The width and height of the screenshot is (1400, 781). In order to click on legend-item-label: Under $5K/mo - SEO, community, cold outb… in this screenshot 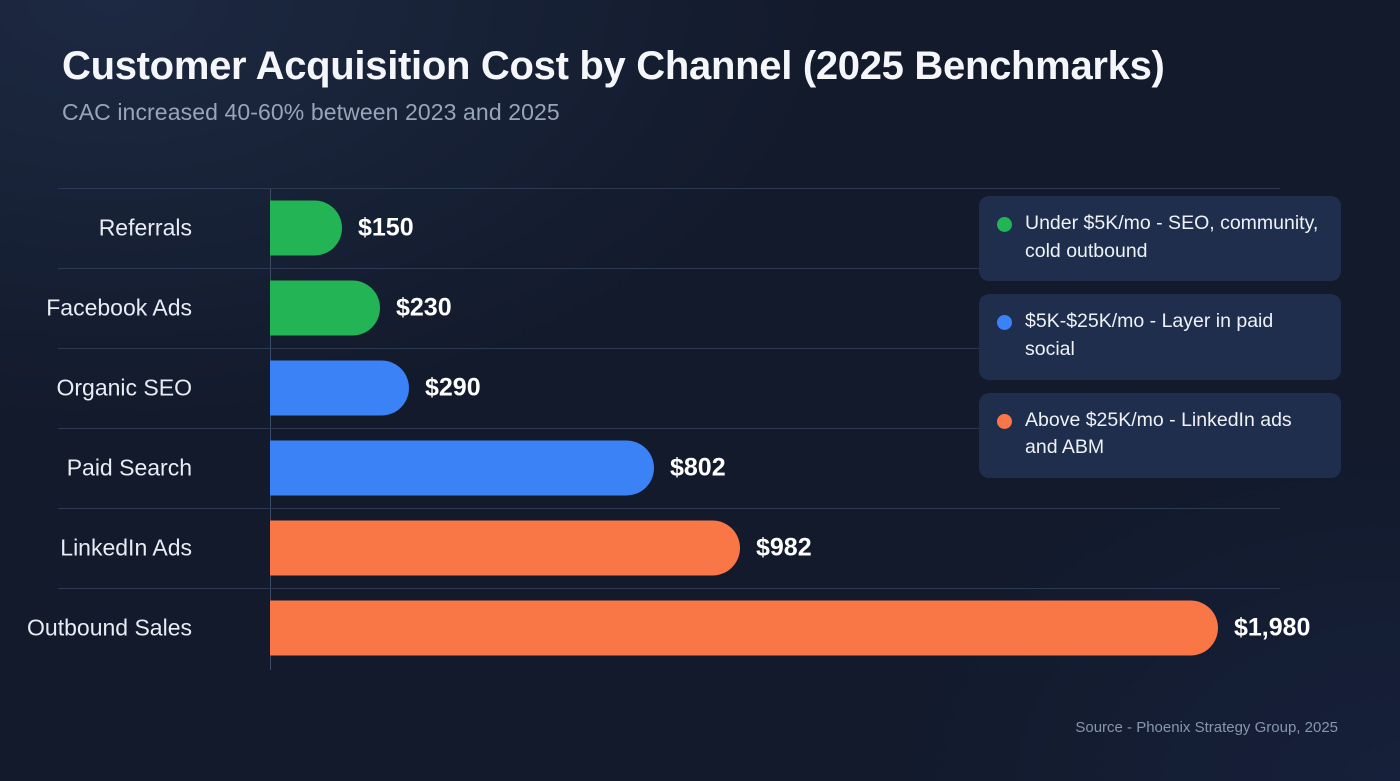, I will do `click(1172, 237)`.